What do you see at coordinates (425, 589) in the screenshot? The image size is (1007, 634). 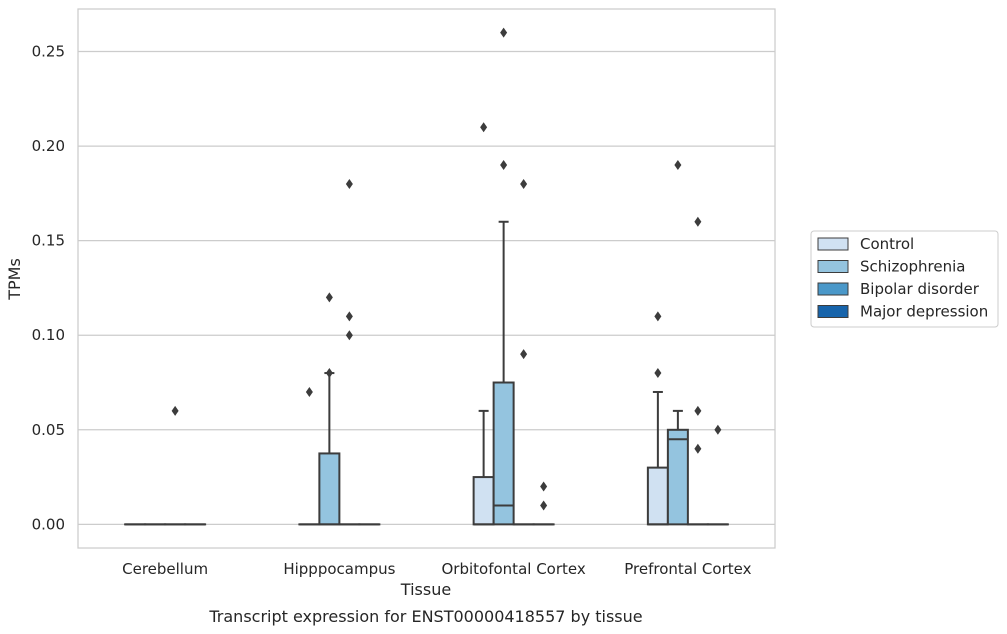 I see `x-axis-title: Tissue` at bounding box center [425, 589].